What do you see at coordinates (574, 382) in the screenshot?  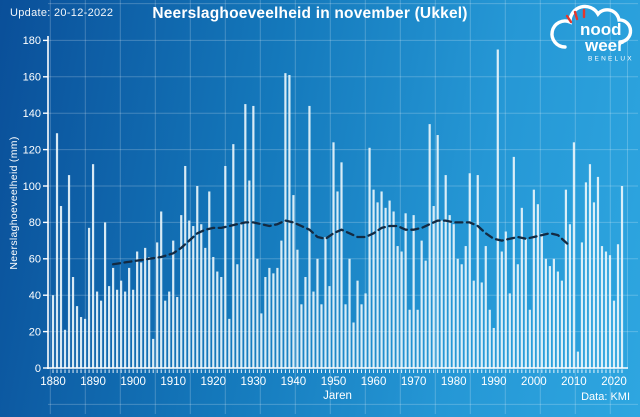 I see `x-tick-label-2010: 2010` at bounding box center [574, 382].